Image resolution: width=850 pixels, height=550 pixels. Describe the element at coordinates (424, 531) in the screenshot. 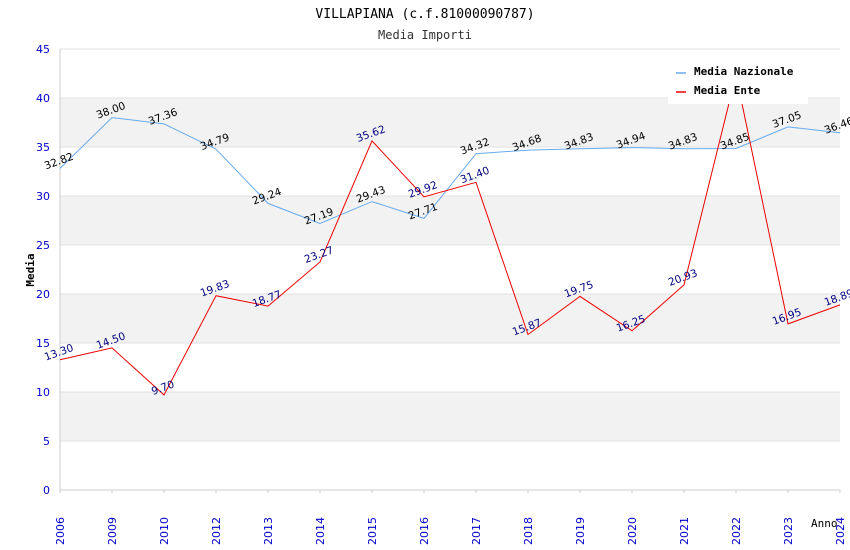

I see `x-tick-label: 2016` at that location.